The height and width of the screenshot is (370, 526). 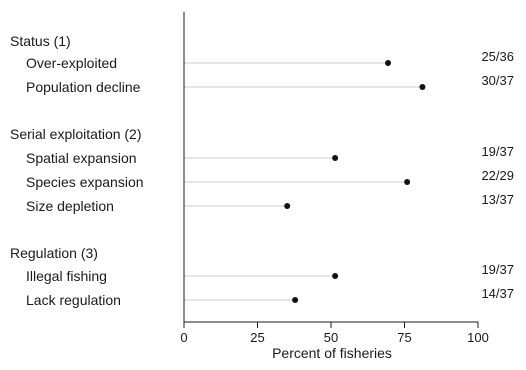 What do you see at coordinates (66, 276) in the screenshot?
I see `category-label: Illegal fishing` at bounding box center [66, 276].